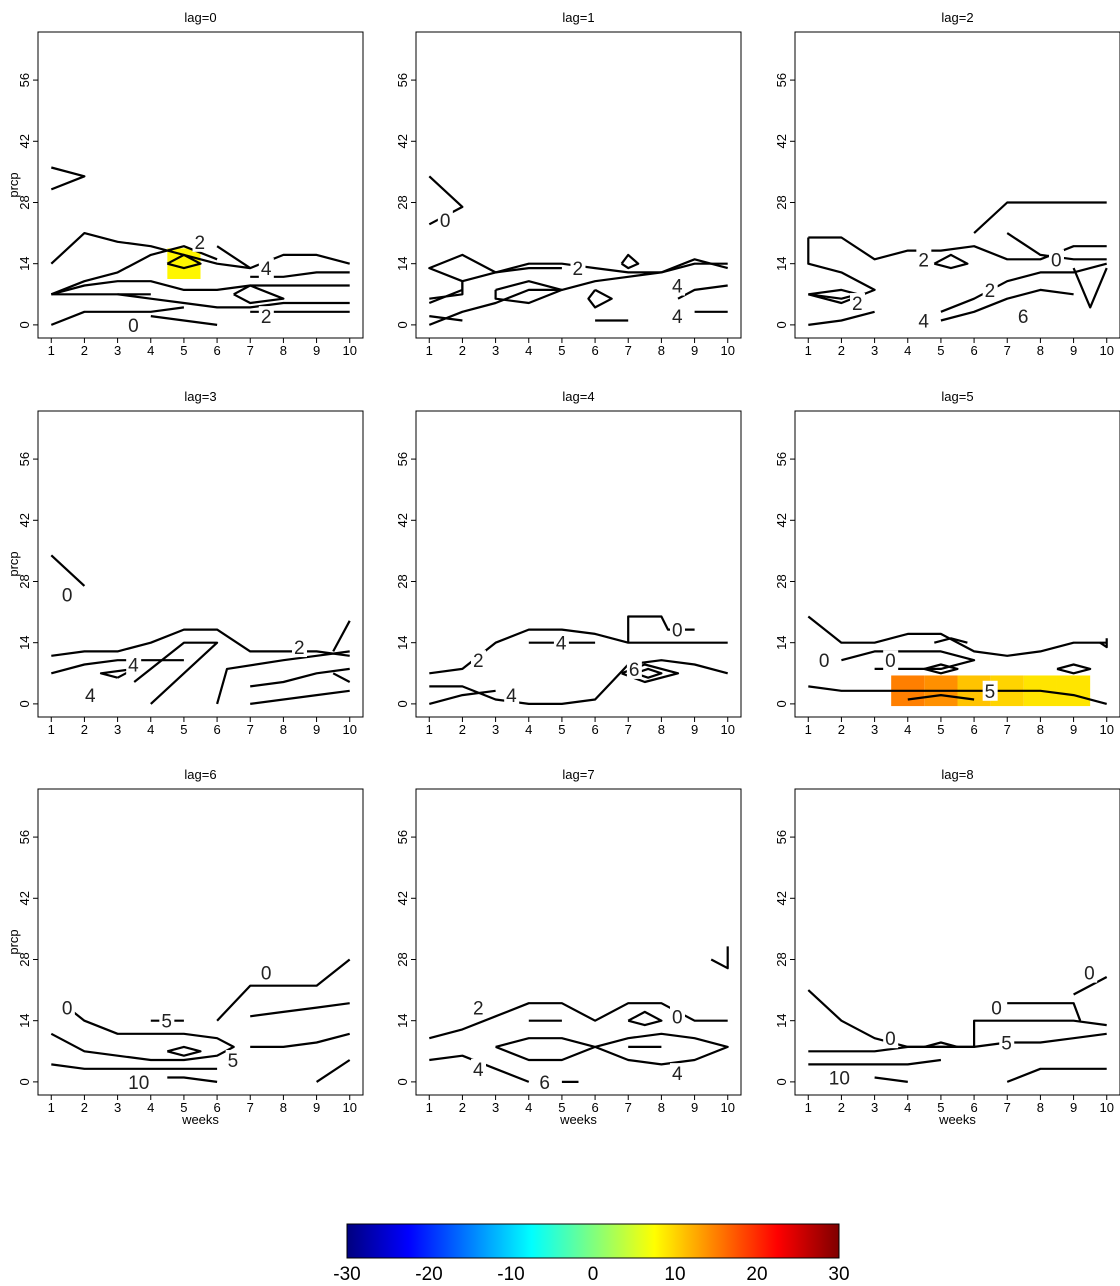  Describe the element at coordinates (674, 1274) in the screenshot. I see `colorbar-tick-label: 10` at that location.